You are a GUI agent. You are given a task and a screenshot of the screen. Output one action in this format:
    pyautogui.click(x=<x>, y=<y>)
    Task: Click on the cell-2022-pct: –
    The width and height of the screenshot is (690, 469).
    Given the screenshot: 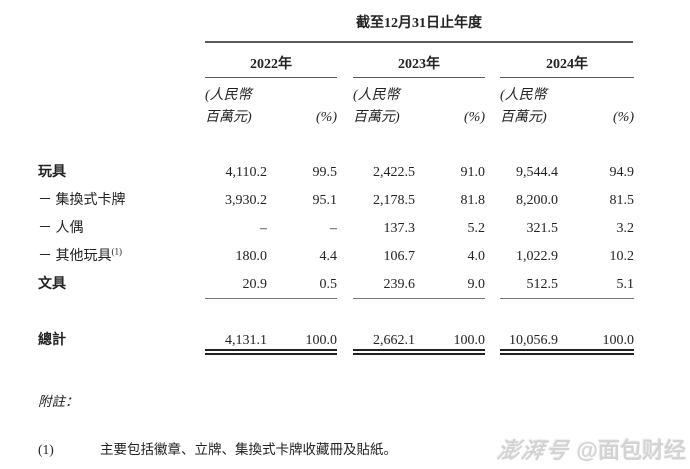 What is the action you would take?
    pyautogui.click(x=333, y=228)
    